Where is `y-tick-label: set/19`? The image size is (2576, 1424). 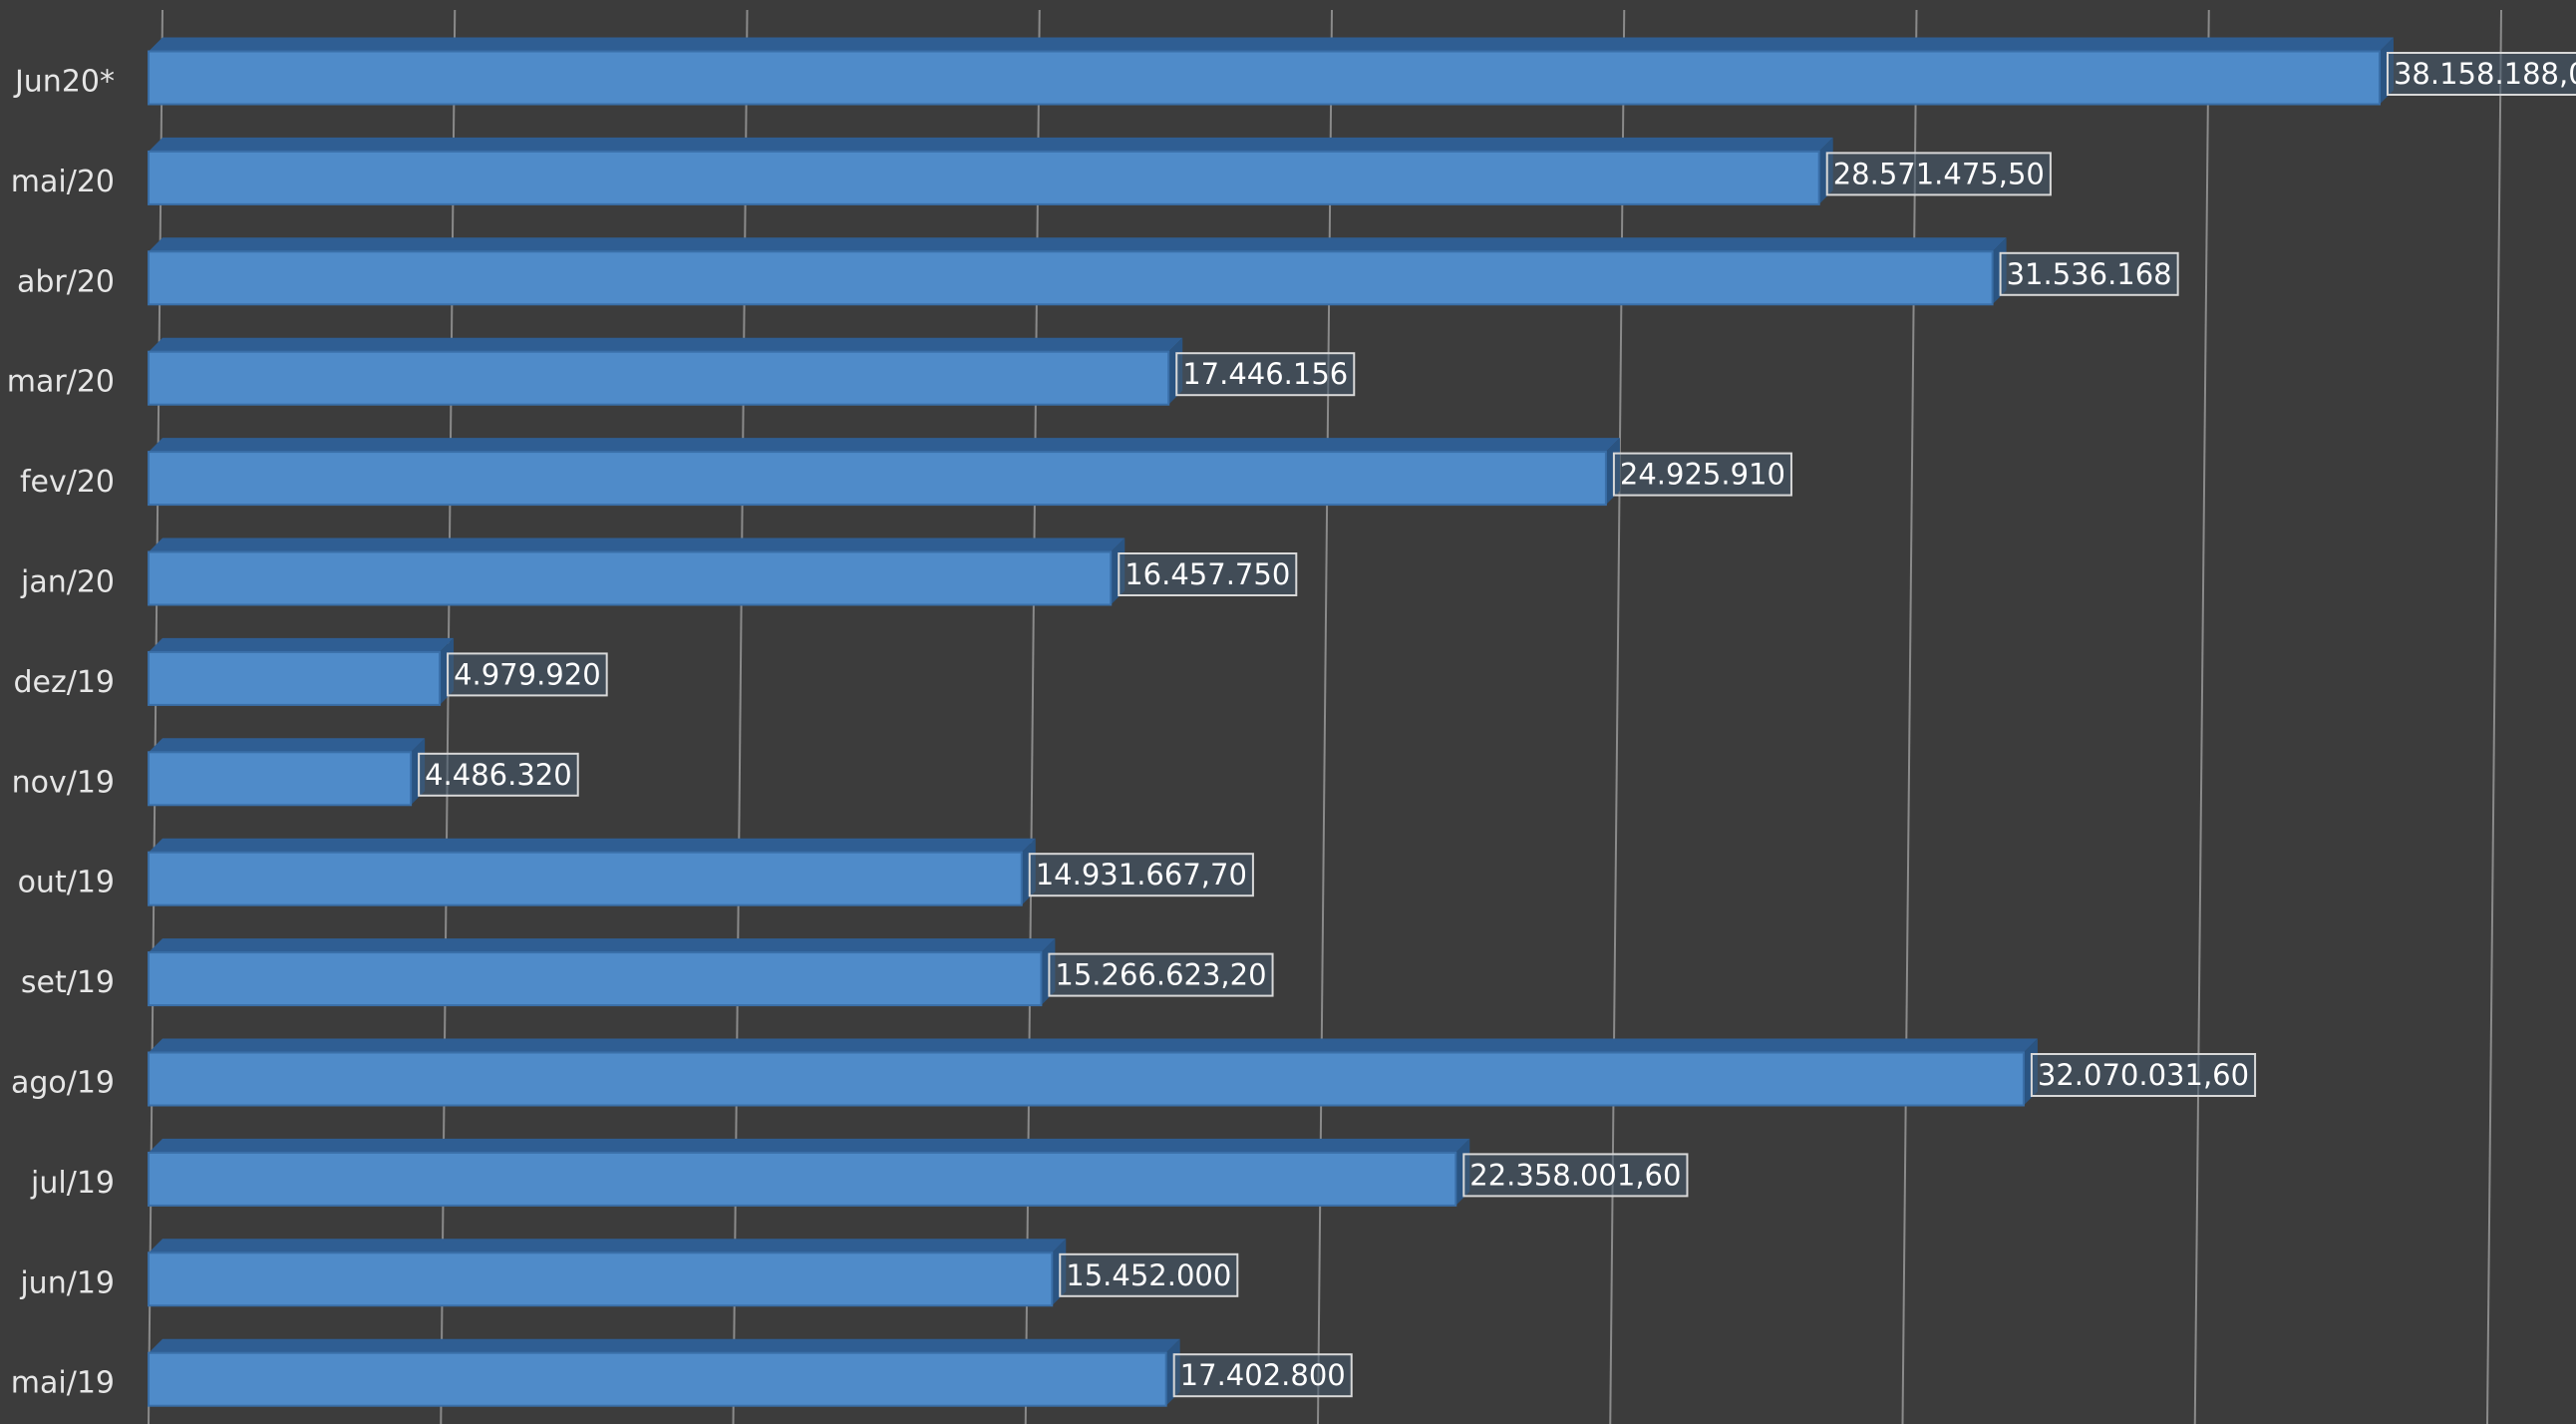 y-tick-label: set/19 is located at coordinates (68, 983).